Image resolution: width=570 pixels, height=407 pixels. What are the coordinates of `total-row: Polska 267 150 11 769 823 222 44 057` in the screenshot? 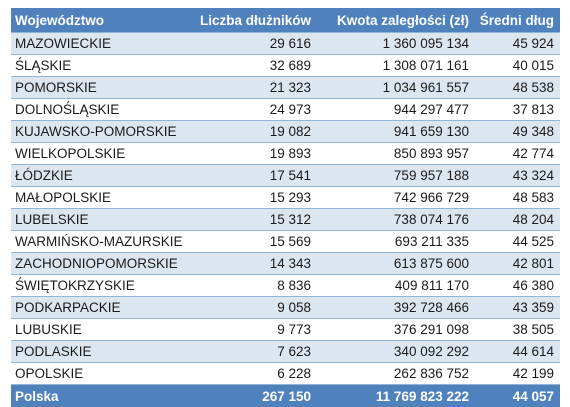 It's located at (285, 396).